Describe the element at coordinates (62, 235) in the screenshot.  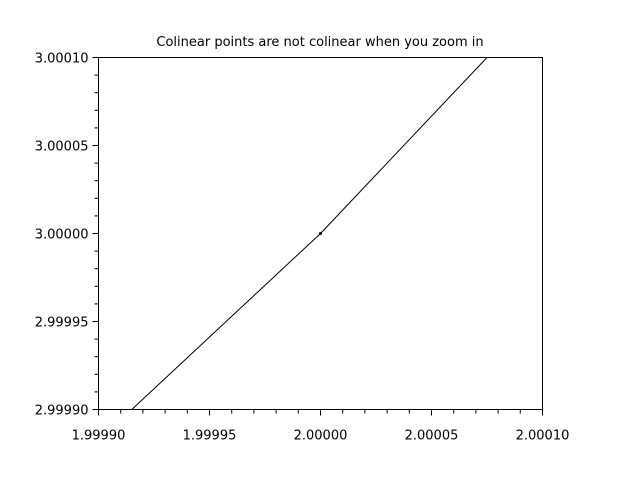
I see `y-tick-label: 3.00000` at that location.